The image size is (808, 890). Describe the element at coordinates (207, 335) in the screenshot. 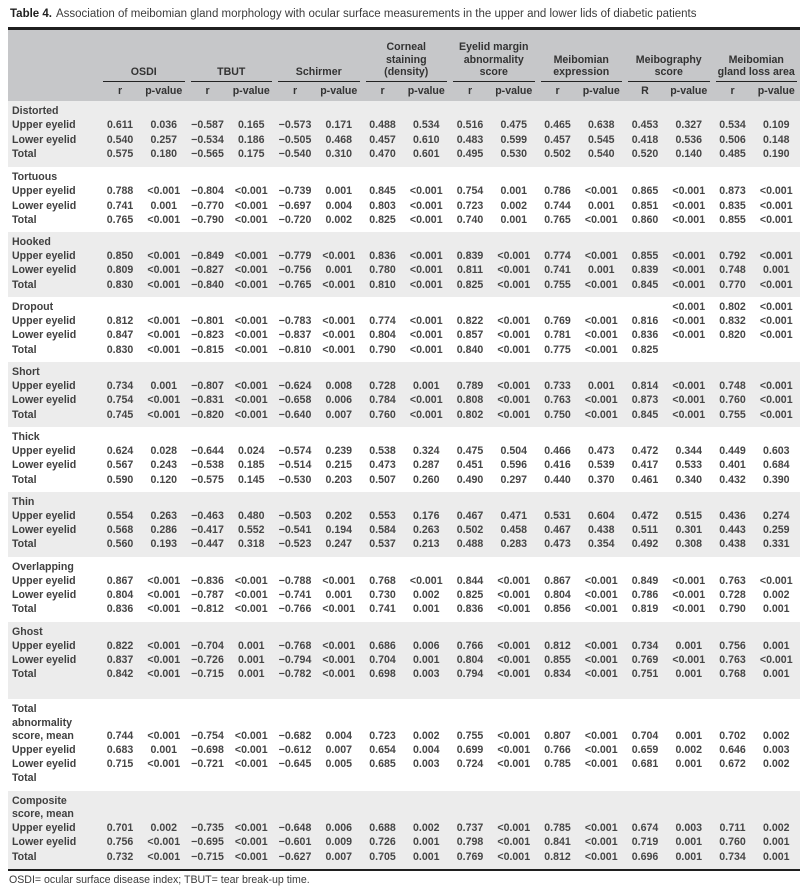

I see `value-cell: −0.823` at that location.